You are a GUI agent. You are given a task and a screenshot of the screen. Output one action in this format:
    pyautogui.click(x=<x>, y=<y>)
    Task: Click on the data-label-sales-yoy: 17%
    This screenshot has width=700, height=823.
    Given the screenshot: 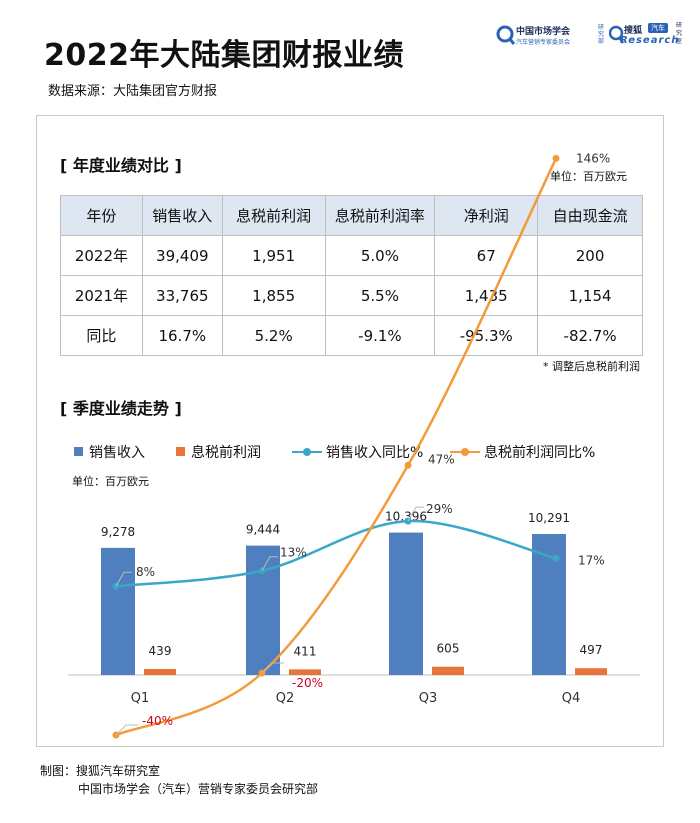 What is the action you would take?
    pyautogui.click(x=591, y=560)
    